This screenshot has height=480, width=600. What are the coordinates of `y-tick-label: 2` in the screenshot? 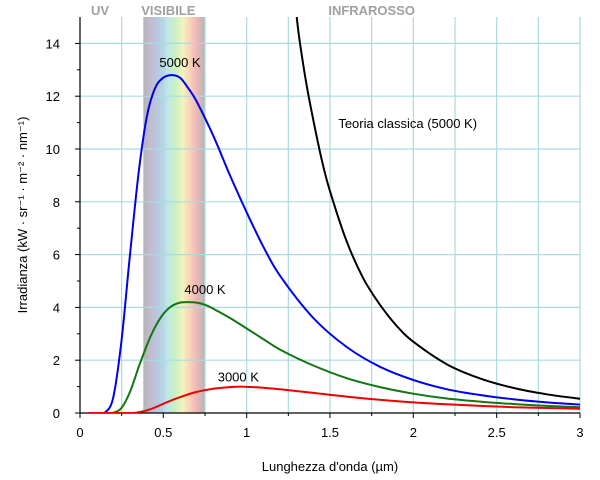 It's located at (56, 360).